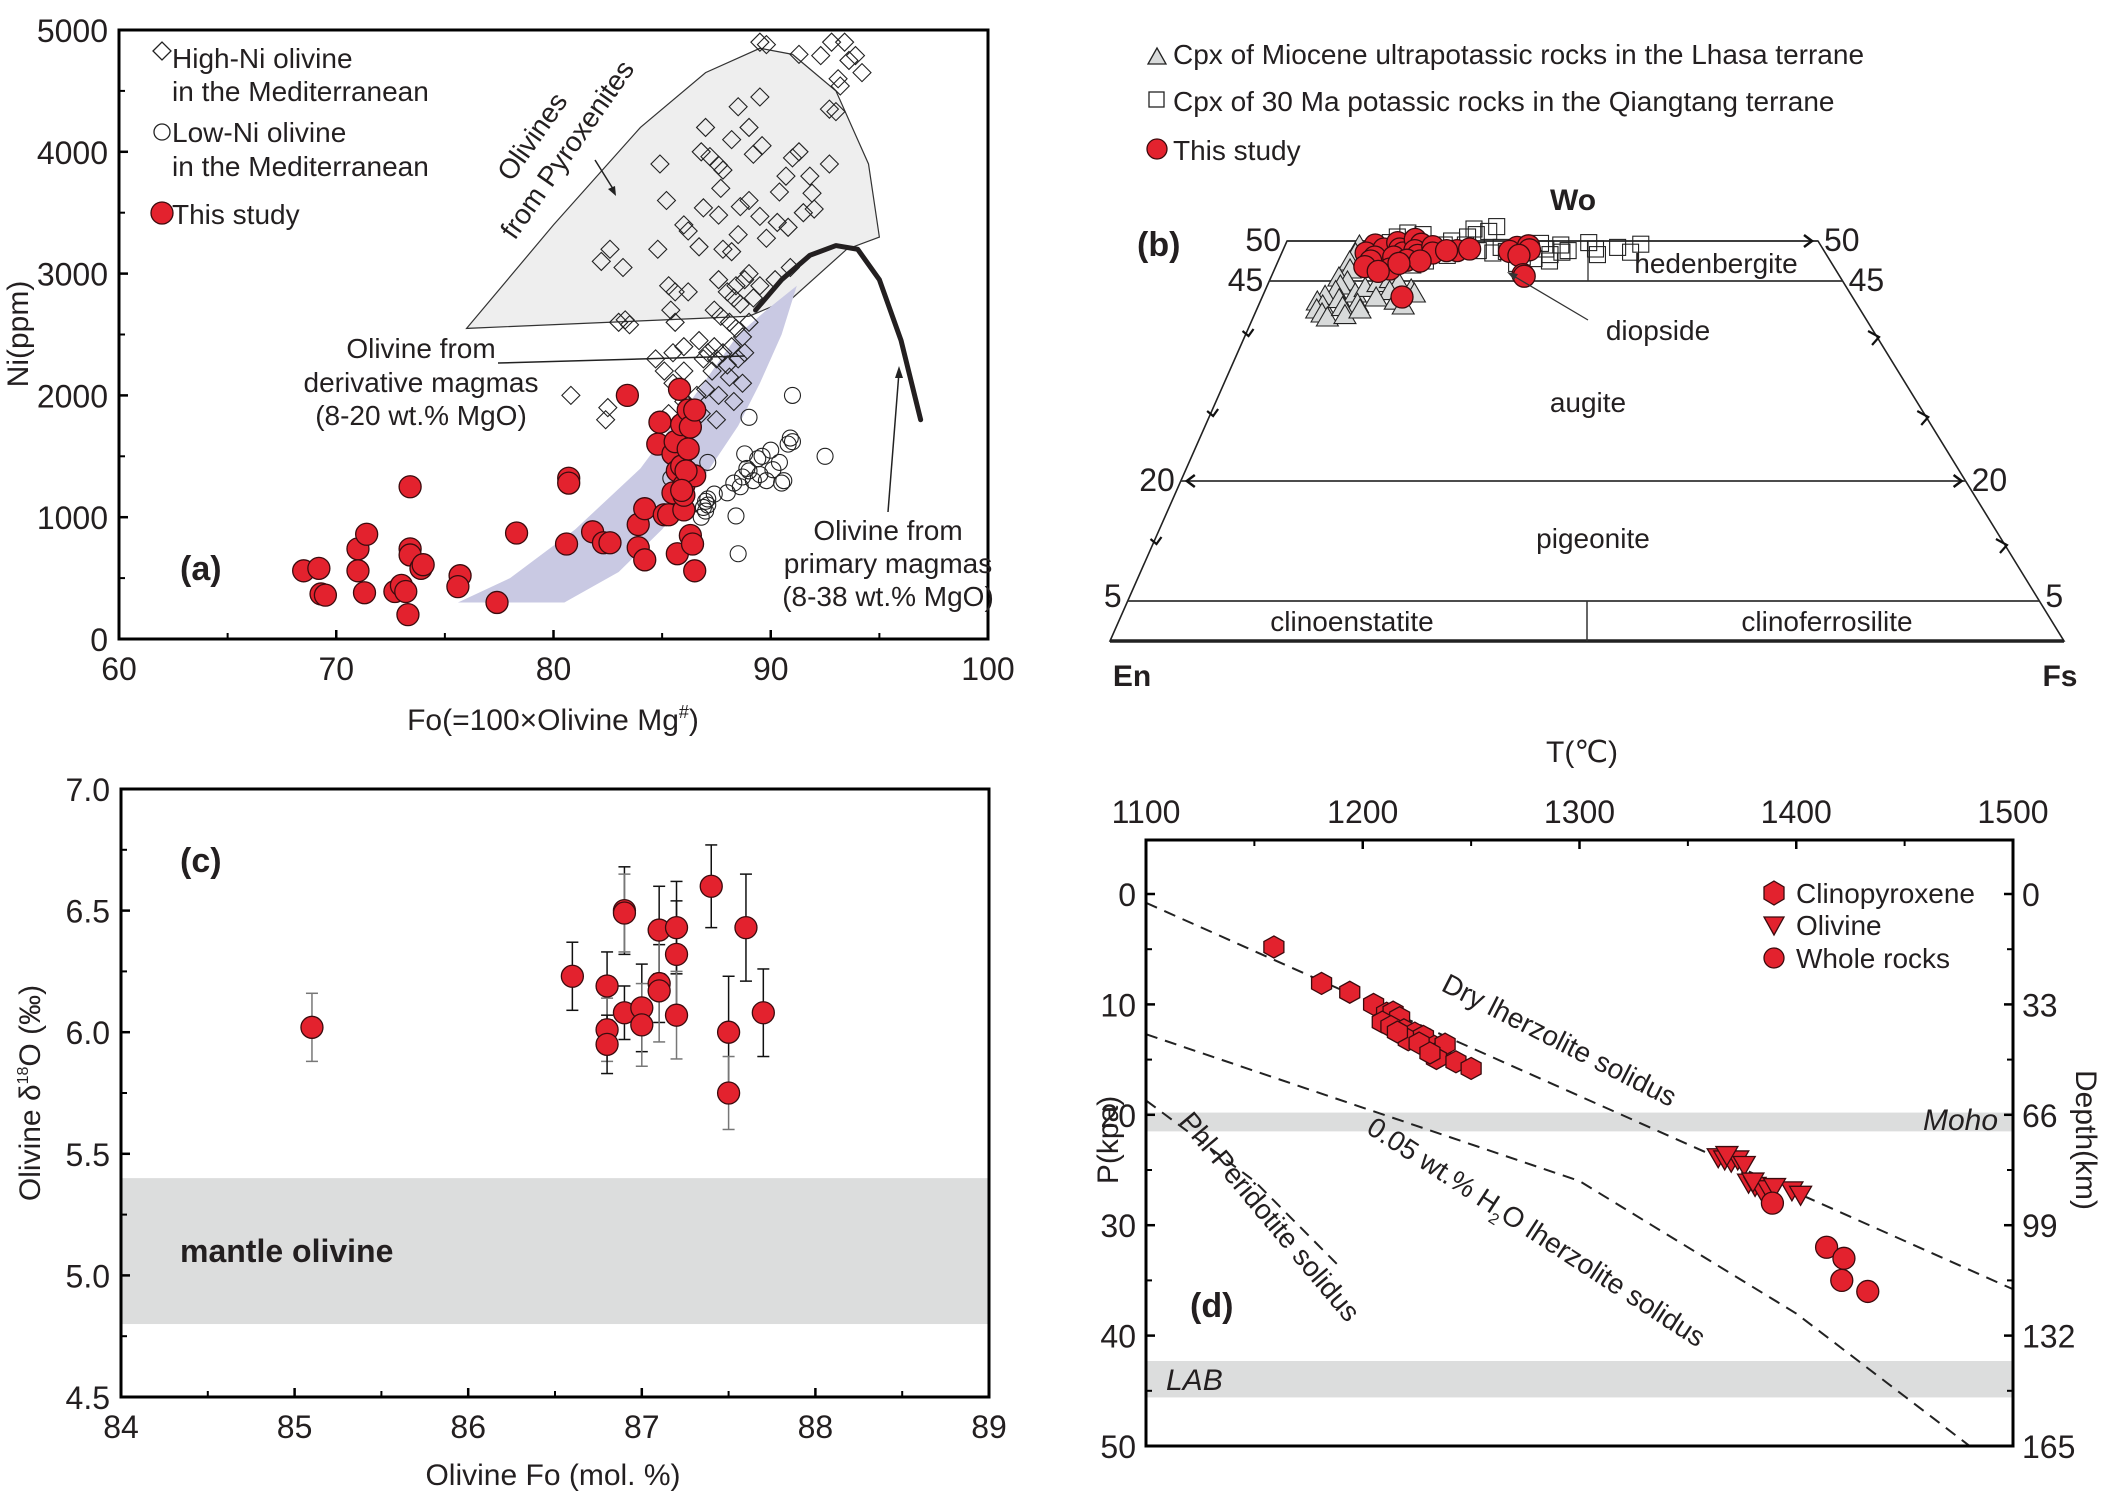 The width and height of the screenshot is (2102, 1492). Describe the element at coordinates (236, 214) in the screenshot. I see `legend-item-this-study: This study` at that location.